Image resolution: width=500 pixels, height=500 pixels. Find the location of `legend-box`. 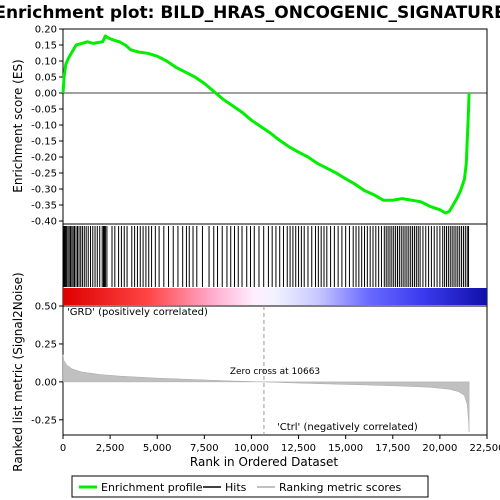

legend-box is located at coordinates (250, 486).